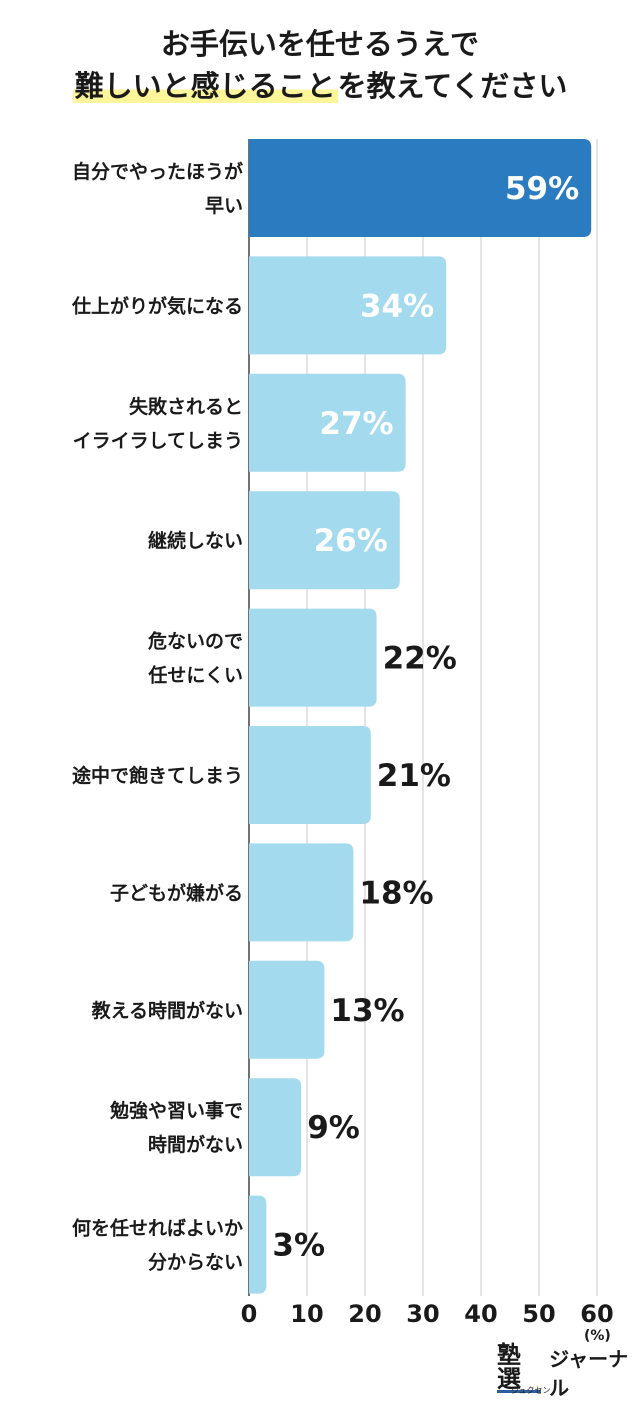 The image size is (640, 1403). I want to click on chart-title-line2: 難しいと感じることを教えてください, so click(320, 86).